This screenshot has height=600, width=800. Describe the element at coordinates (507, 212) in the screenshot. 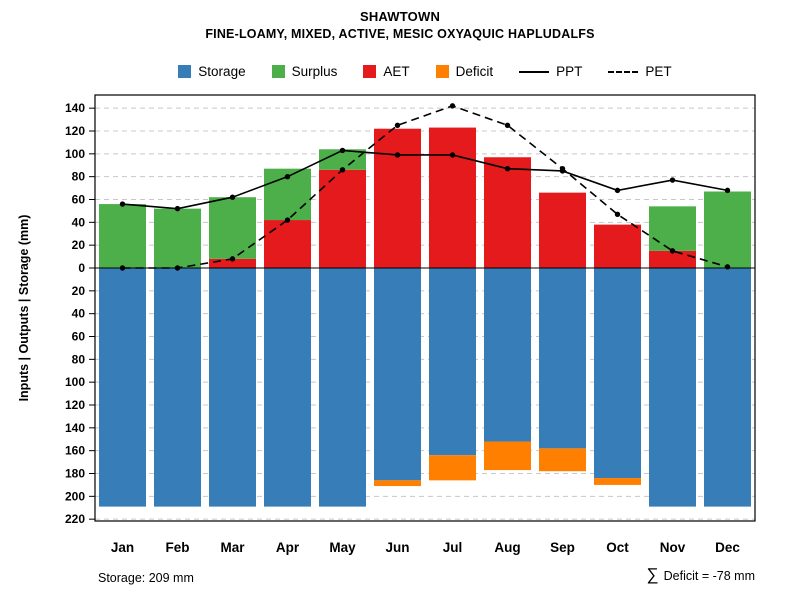

I see `bar-aet-aug` at that location.